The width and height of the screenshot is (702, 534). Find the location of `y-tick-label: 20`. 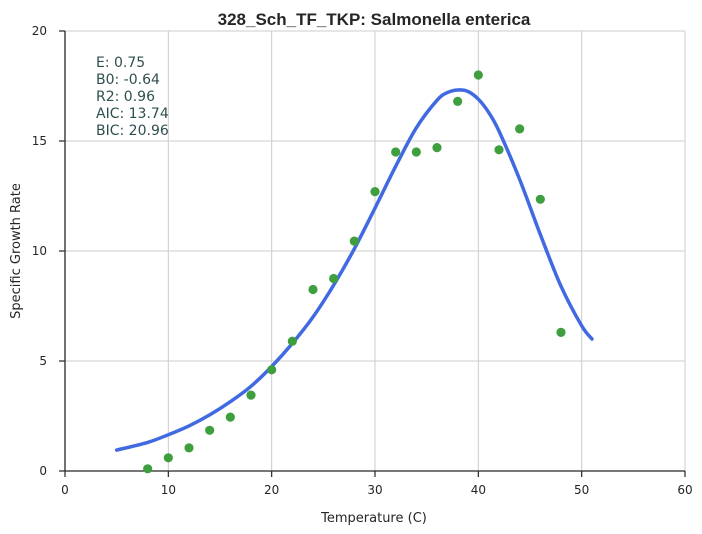

y-tick-label: 20 is located at coordinates (39, 31).